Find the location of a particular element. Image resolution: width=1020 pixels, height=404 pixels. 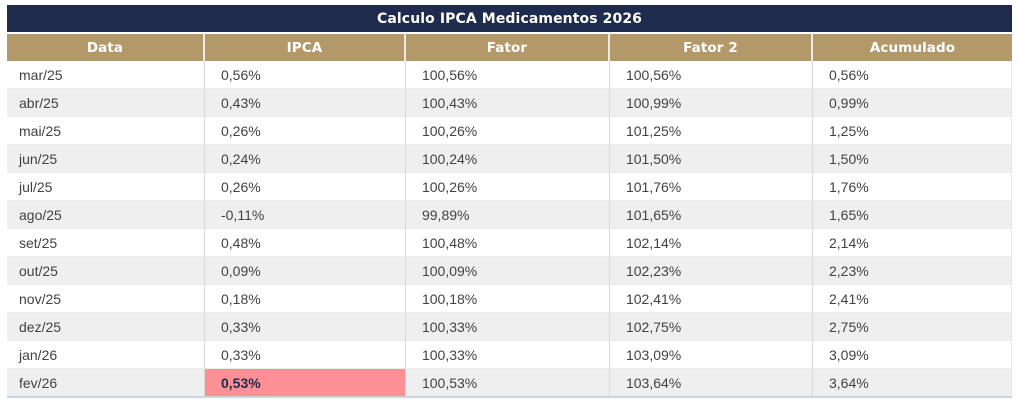

cell-acumulado: 2,75% is located at coordinates (912, 327).